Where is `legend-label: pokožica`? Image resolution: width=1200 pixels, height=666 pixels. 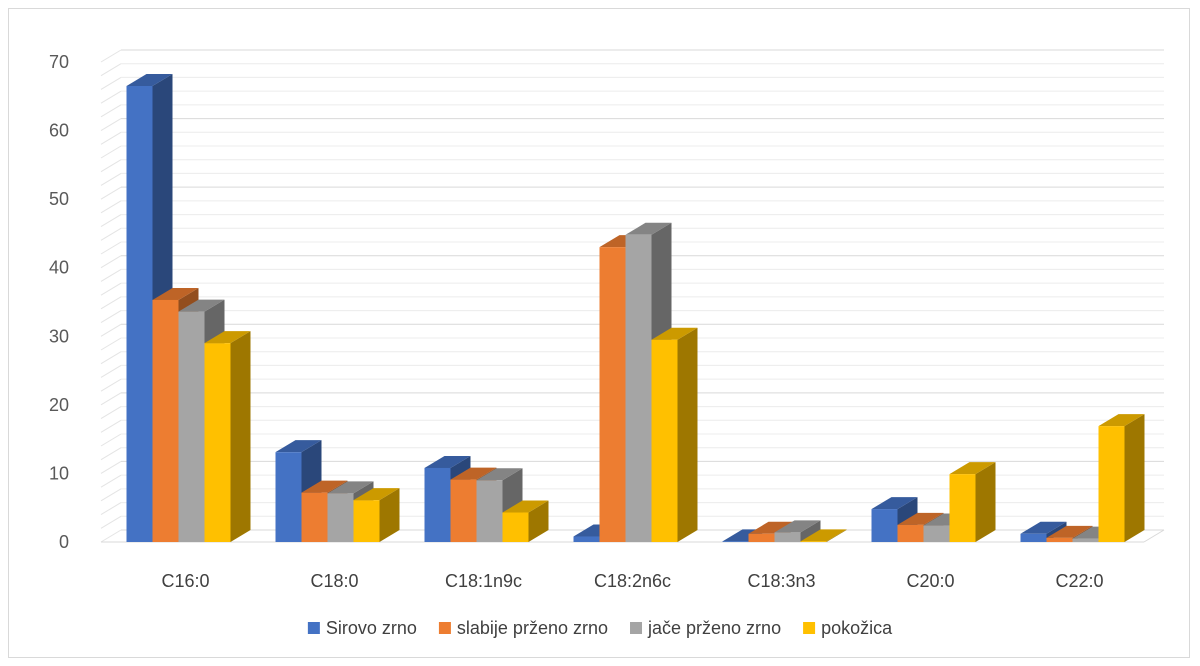
legend-label: pokožica is located at coordinates (857, 628).